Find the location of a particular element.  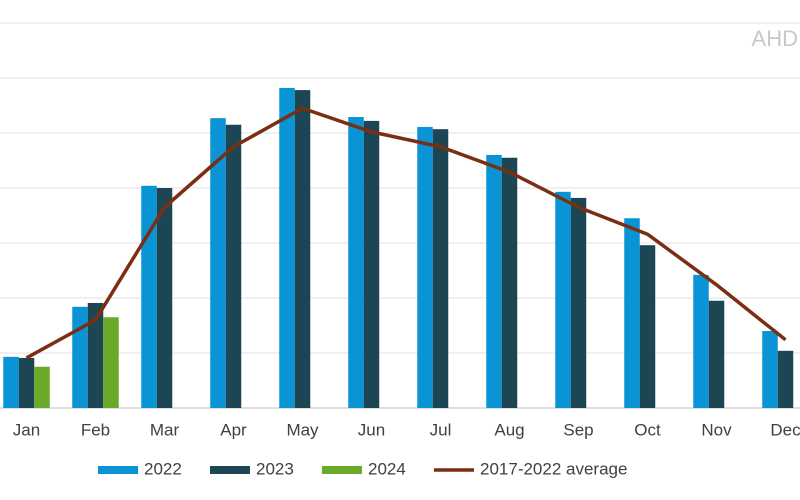

x-tick-label: Sep is located at coordinates (578, 429).